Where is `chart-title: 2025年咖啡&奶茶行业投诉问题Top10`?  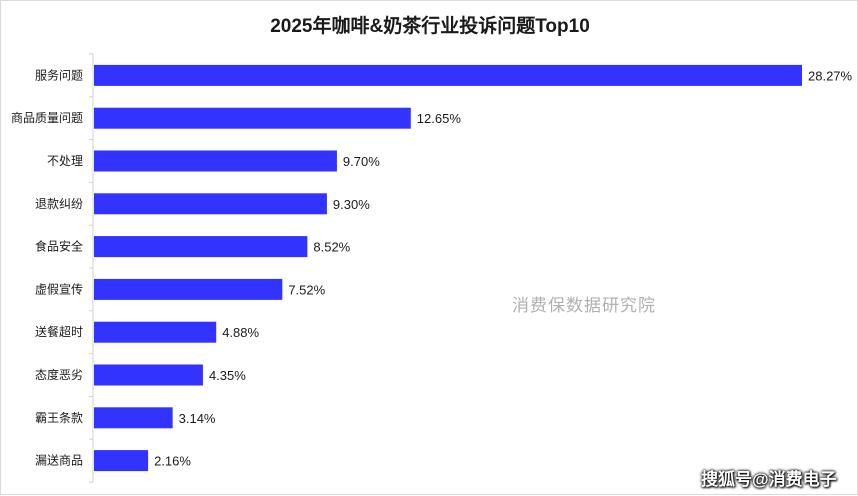
chart-title: 2025年咖啡&奶茶行业投诉问题Top10 is located at coordinates (430, 26).